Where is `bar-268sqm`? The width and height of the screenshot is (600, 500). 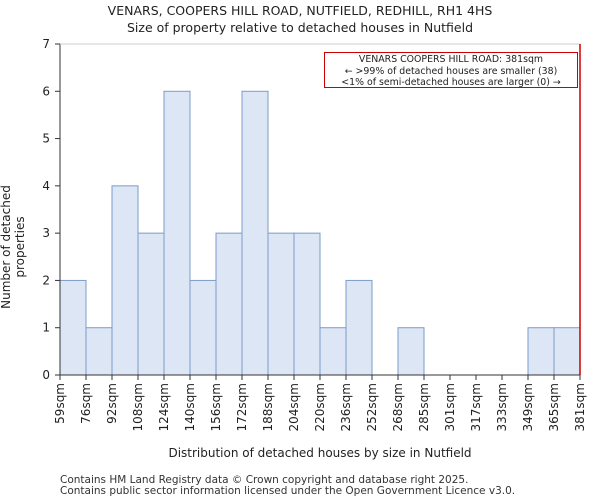 bar-268sqm is located at coordinates (411, 351).